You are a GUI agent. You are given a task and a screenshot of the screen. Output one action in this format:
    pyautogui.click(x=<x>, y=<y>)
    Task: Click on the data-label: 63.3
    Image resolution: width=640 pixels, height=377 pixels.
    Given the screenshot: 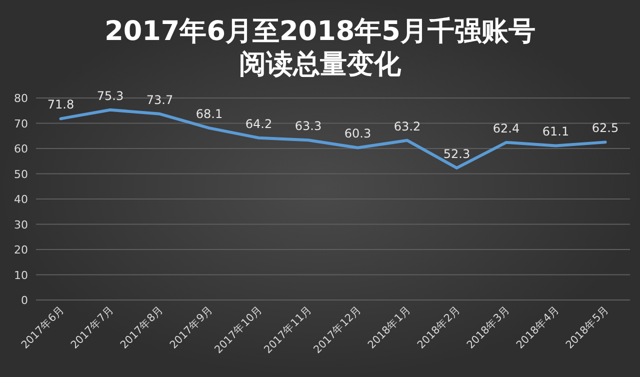 What is the action you would take?
    pyautogui.click(x=308, y=126)
    